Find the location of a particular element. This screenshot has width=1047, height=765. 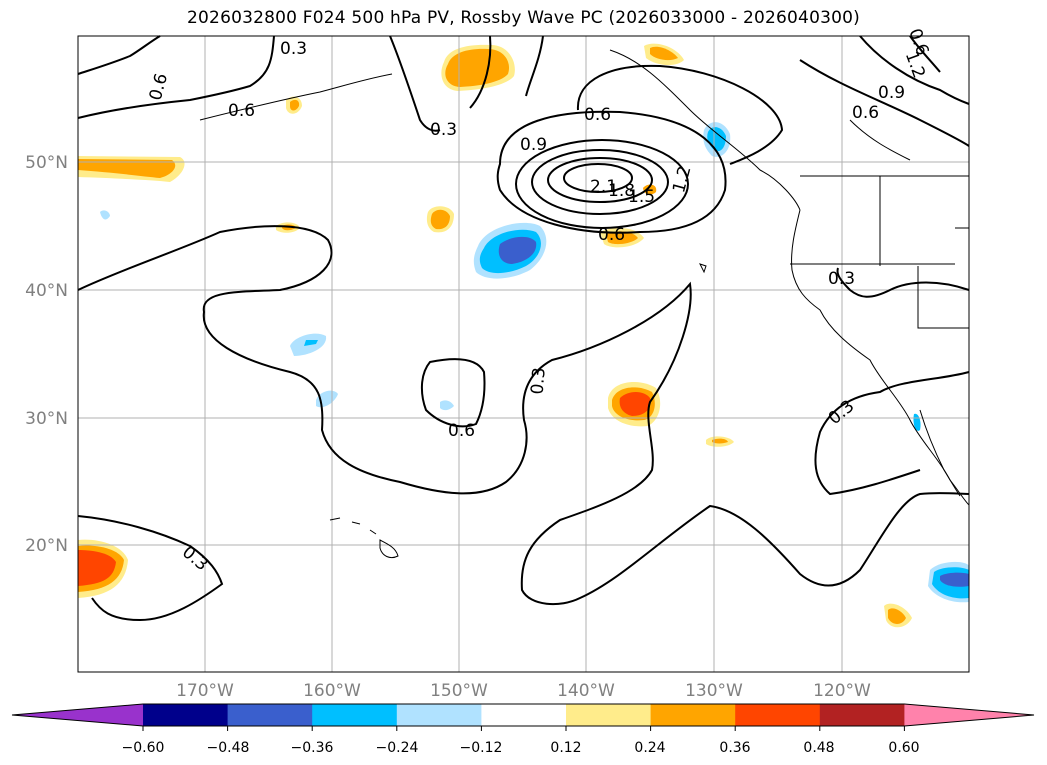

colorbar-extend-low is located at coordinates (77, 715).